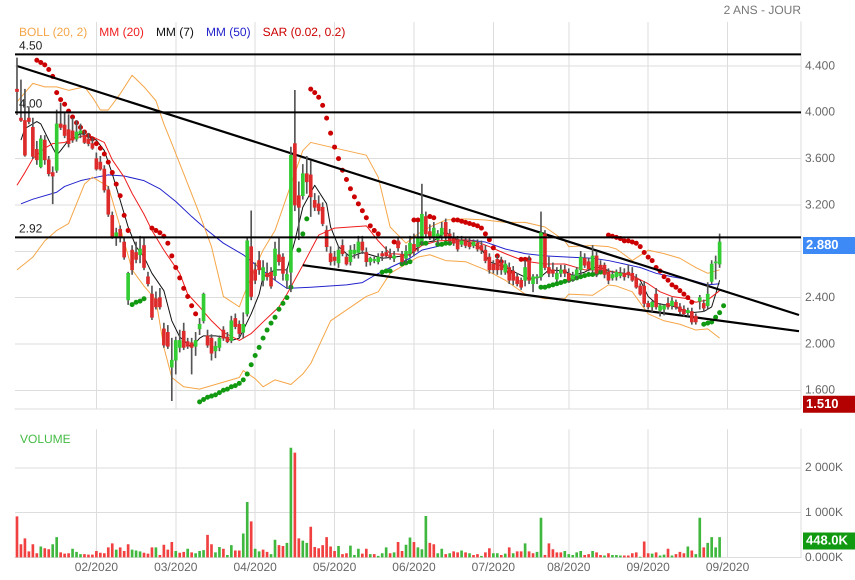 The width and height of the screenshot is (855, 580). What do you see at coordinates (31, 45) in the screenshot?
I see `ref-line-label: 4.50` at bounding box center [31, 45].